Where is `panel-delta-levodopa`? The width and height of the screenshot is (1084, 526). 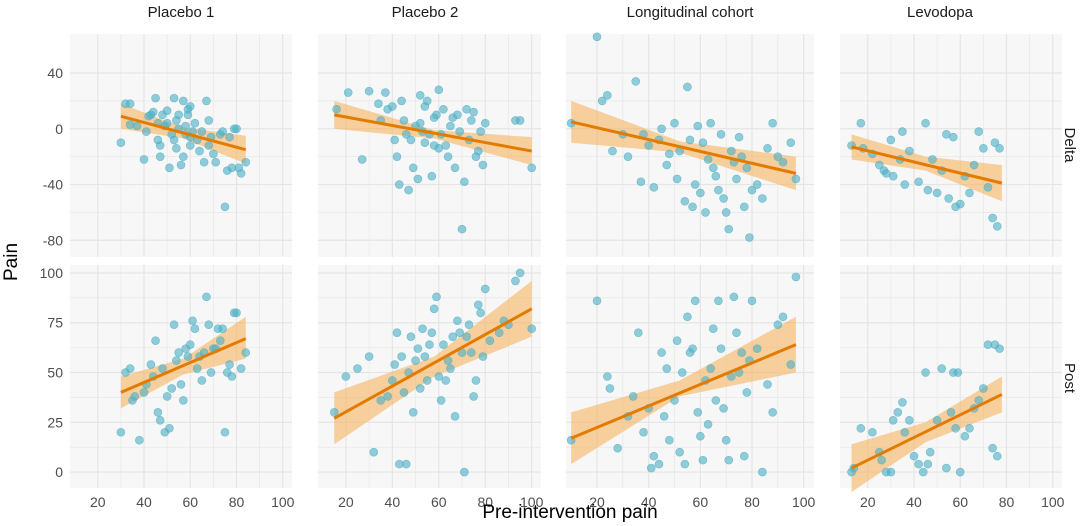 panel-delta-levodopa is located at coordinates (951, 145).